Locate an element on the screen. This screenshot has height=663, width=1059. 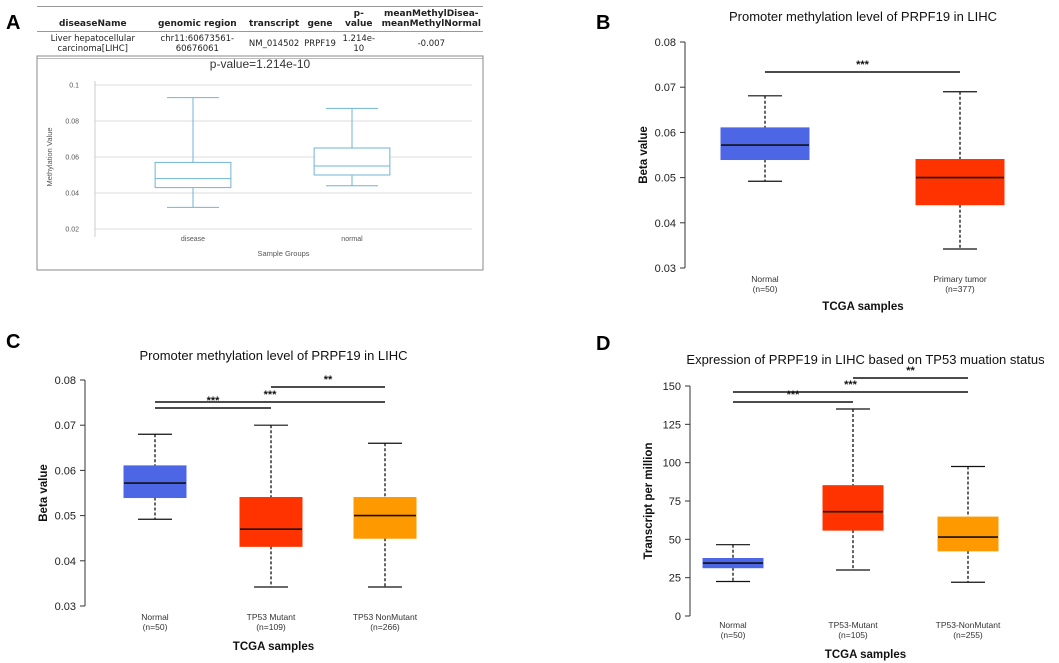
table-header-cell: p-value is located at coordinates (358, 19).